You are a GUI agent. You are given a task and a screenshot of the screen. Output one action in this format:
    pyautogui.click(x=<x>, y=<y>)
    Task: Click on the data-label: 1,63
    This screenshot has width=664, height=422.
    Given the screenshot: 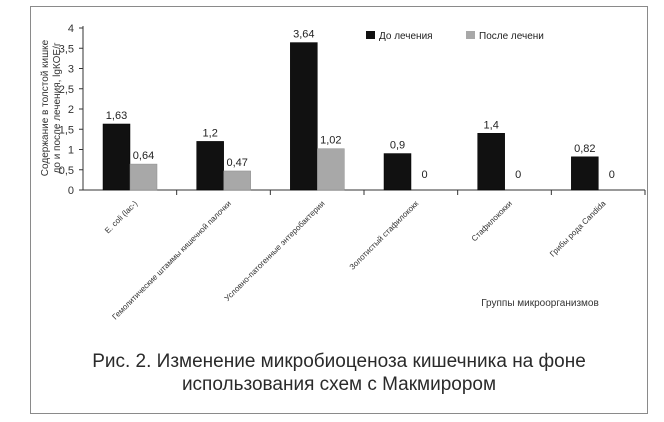 What is the action you would take?
    pyautogui.click(x=116, y=116)
    